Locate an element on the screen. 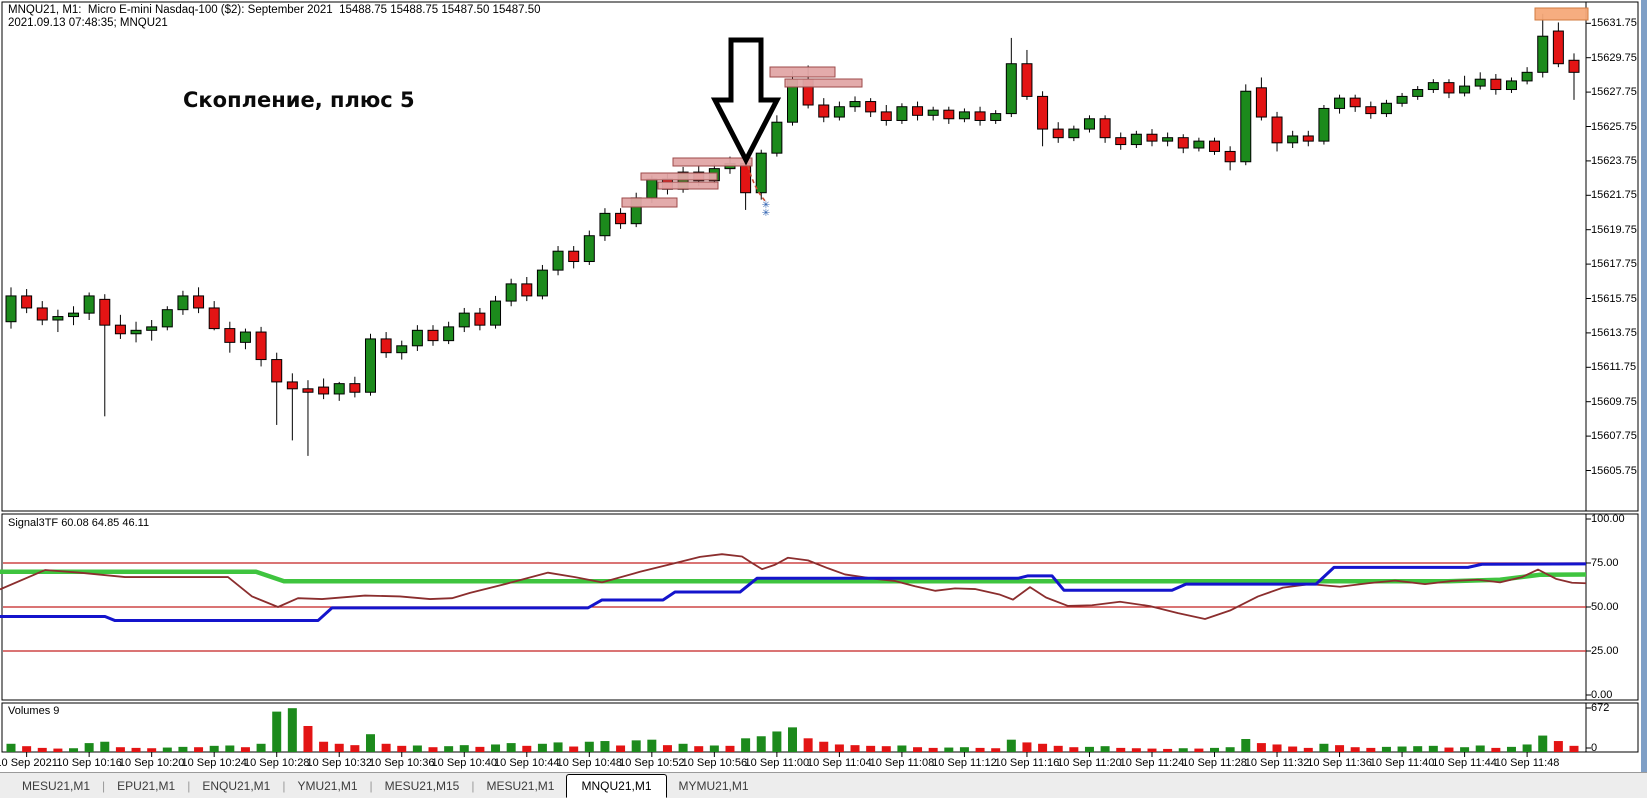 This screenshot has width=1647, height=798. indicator-axis-label: 0.00 is located at coordinates (1602, 695).